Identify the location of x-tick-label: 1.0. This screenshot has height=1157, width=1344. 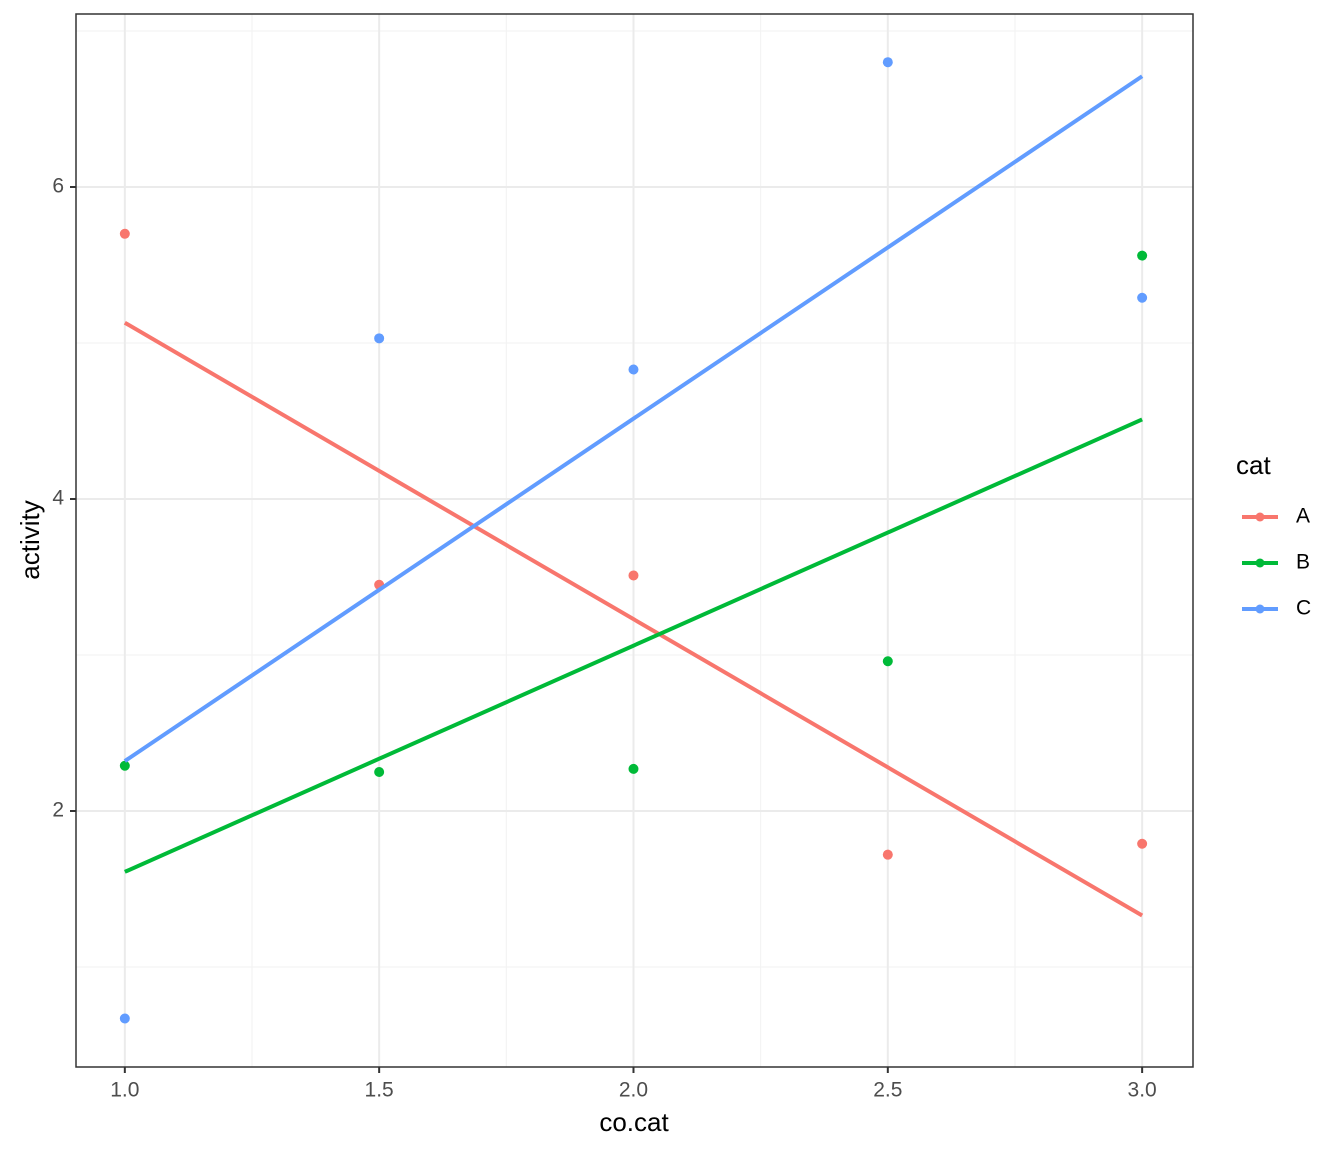
(124, 1090).